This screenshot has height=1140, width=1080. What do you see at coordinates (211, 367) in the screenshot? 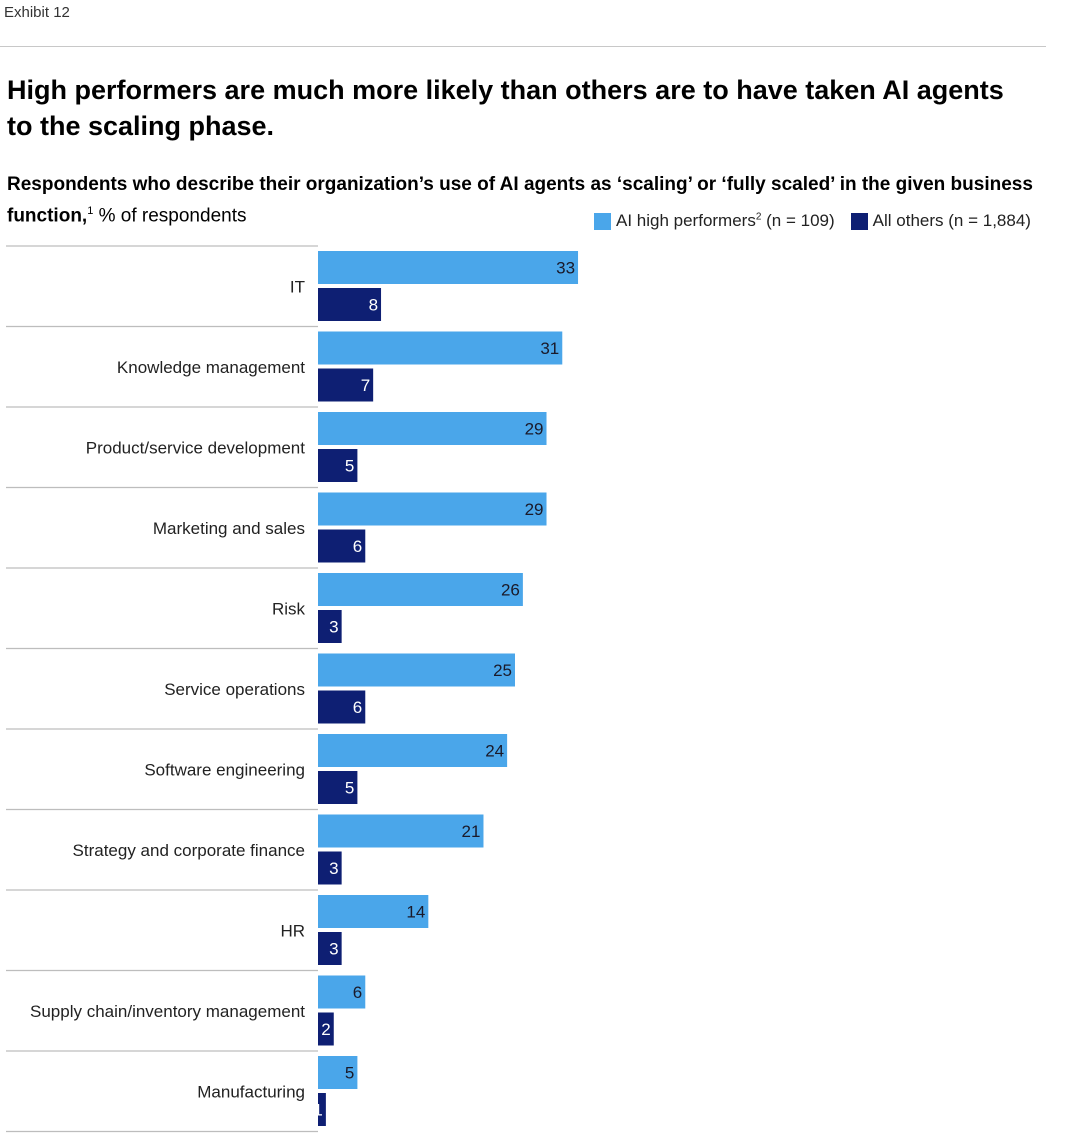
I see `category-label: Knowledge management` at bounding box center [211, 367].